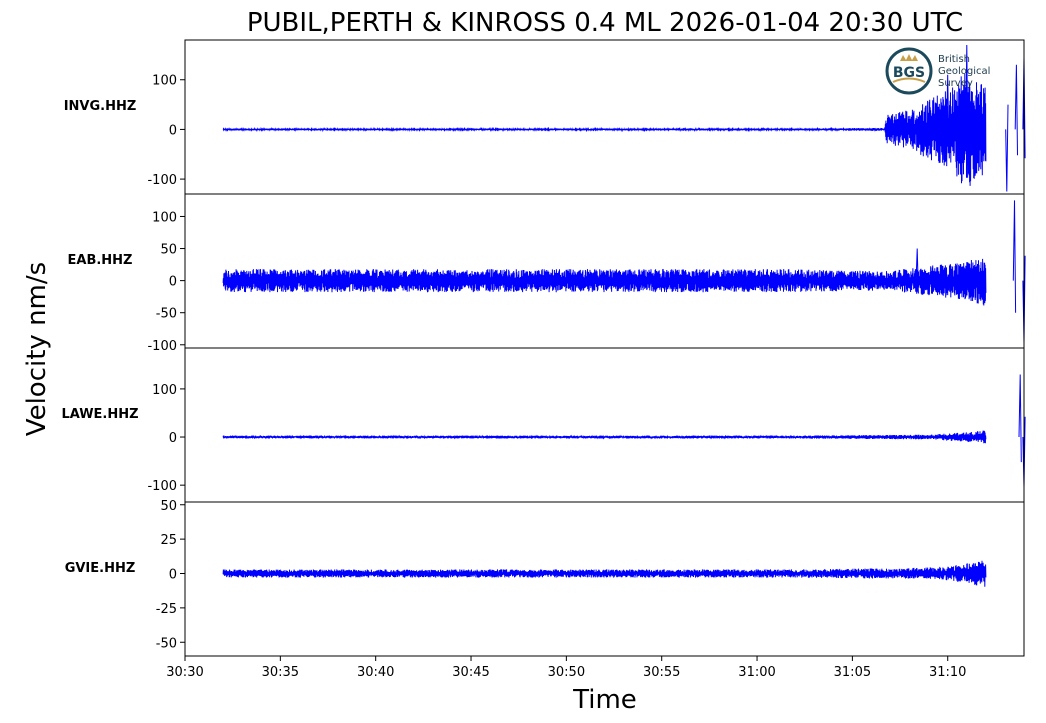  I want to click on bgs-logo-ring, so click(909, 71).